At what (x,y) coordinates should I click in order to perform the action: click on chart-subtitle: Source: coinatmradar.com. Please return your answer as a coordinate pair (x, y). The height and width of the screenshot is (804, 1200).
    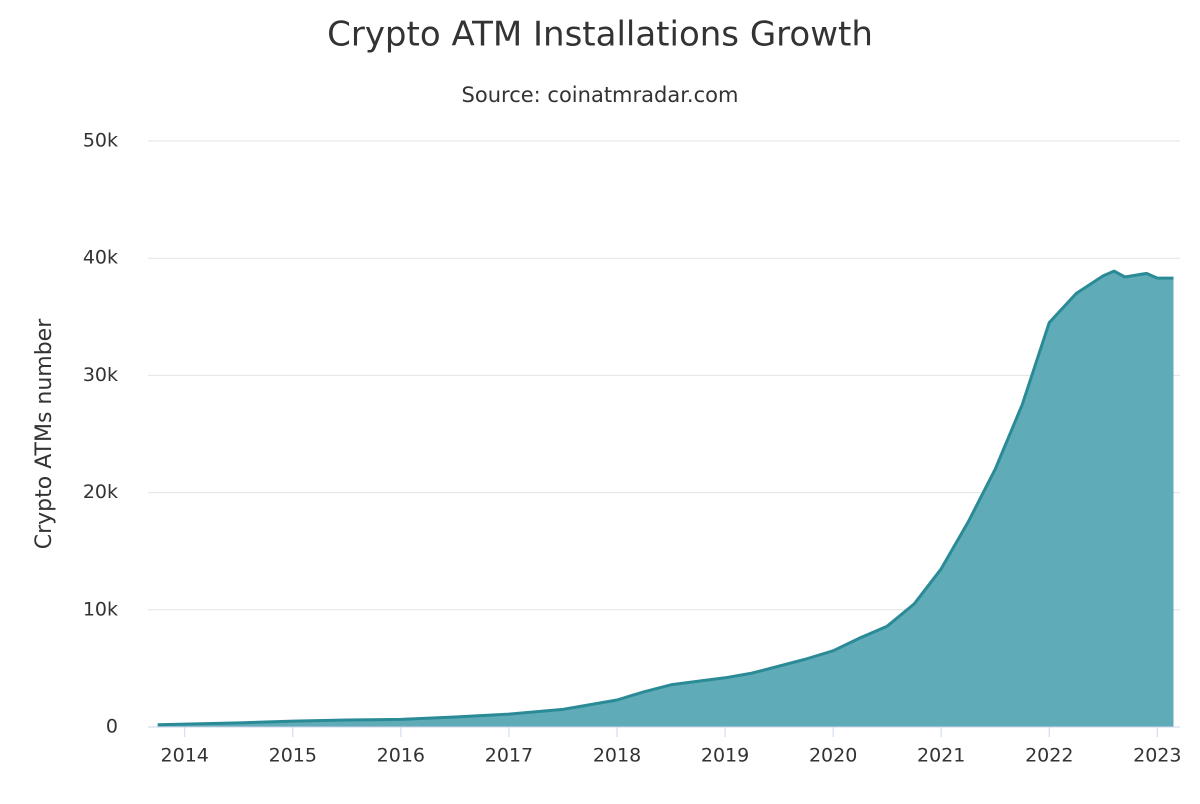
    Looking at the image, I should click on (600, 95).